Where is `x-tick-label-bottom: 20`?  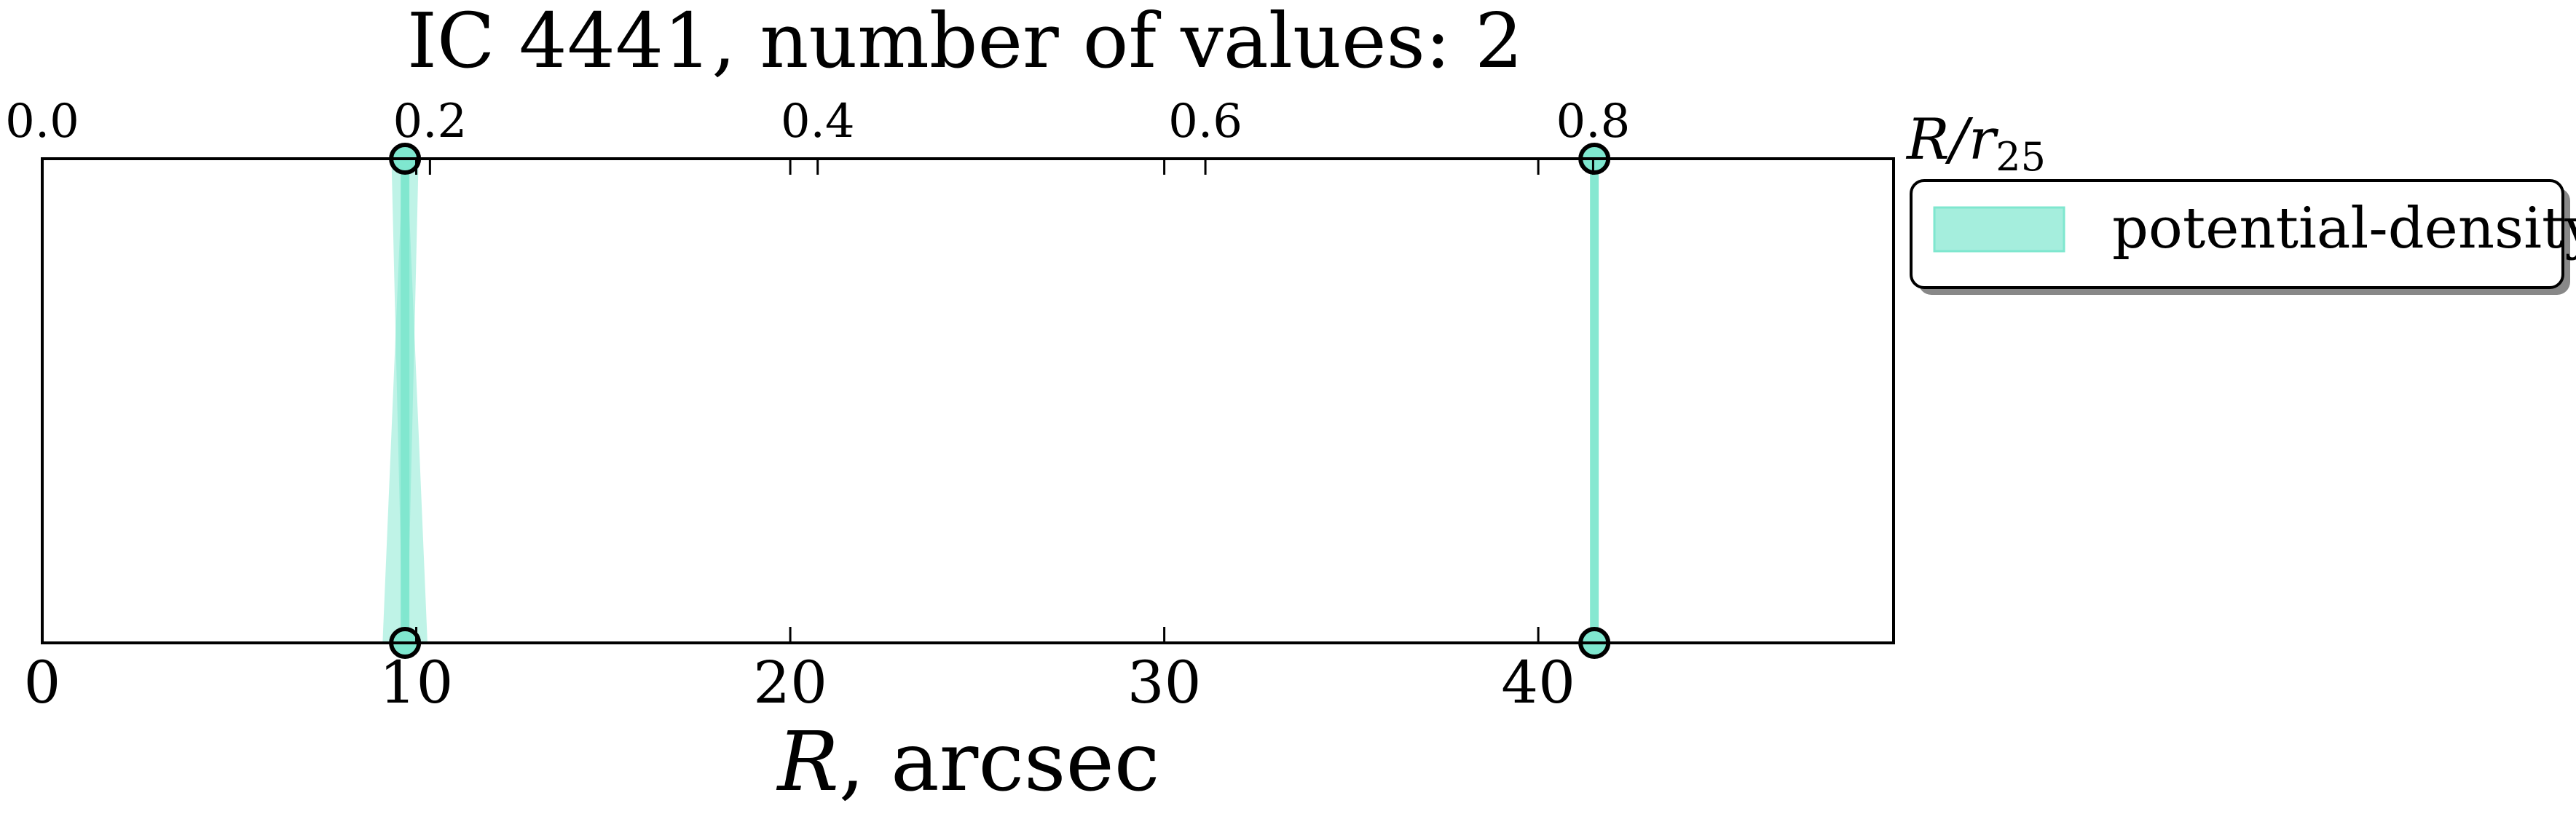 x-tick-label-bottom: 20 is located at coordinates (790, 682).